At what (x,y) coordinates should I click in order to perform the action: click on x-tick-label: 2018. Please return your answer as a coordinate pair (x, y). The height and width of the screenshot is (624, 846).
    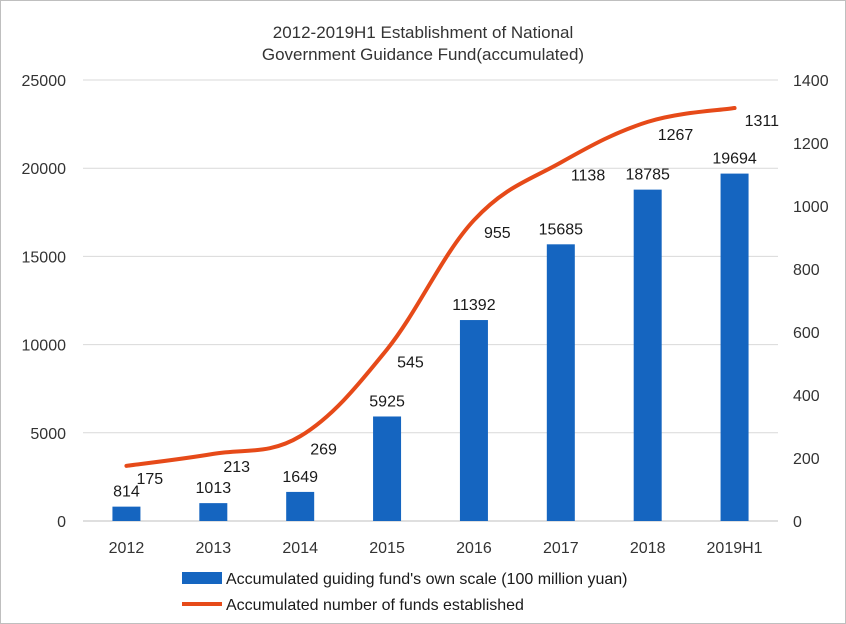
    Looking at the image, I should click on (648, 548).